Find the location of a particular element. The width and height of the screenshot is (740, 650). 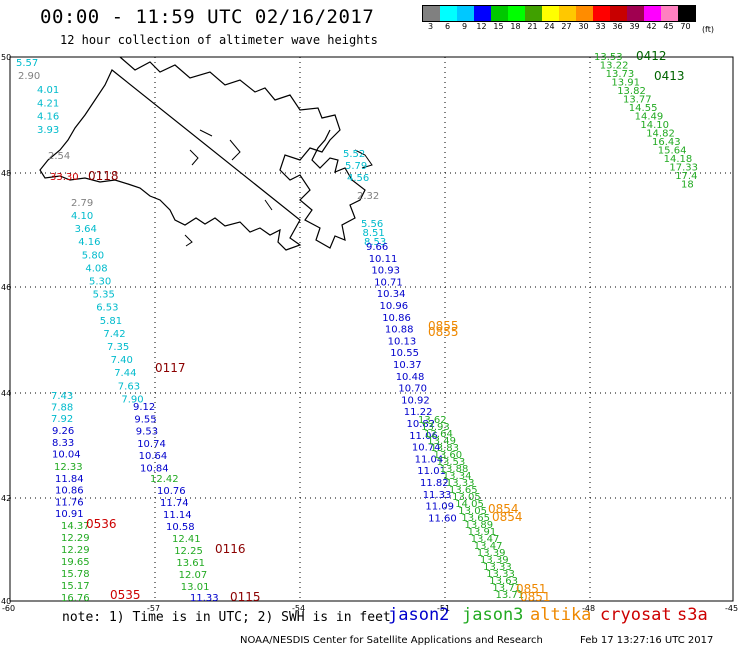

legend-label: 18 is located at coordinates (515, 26).